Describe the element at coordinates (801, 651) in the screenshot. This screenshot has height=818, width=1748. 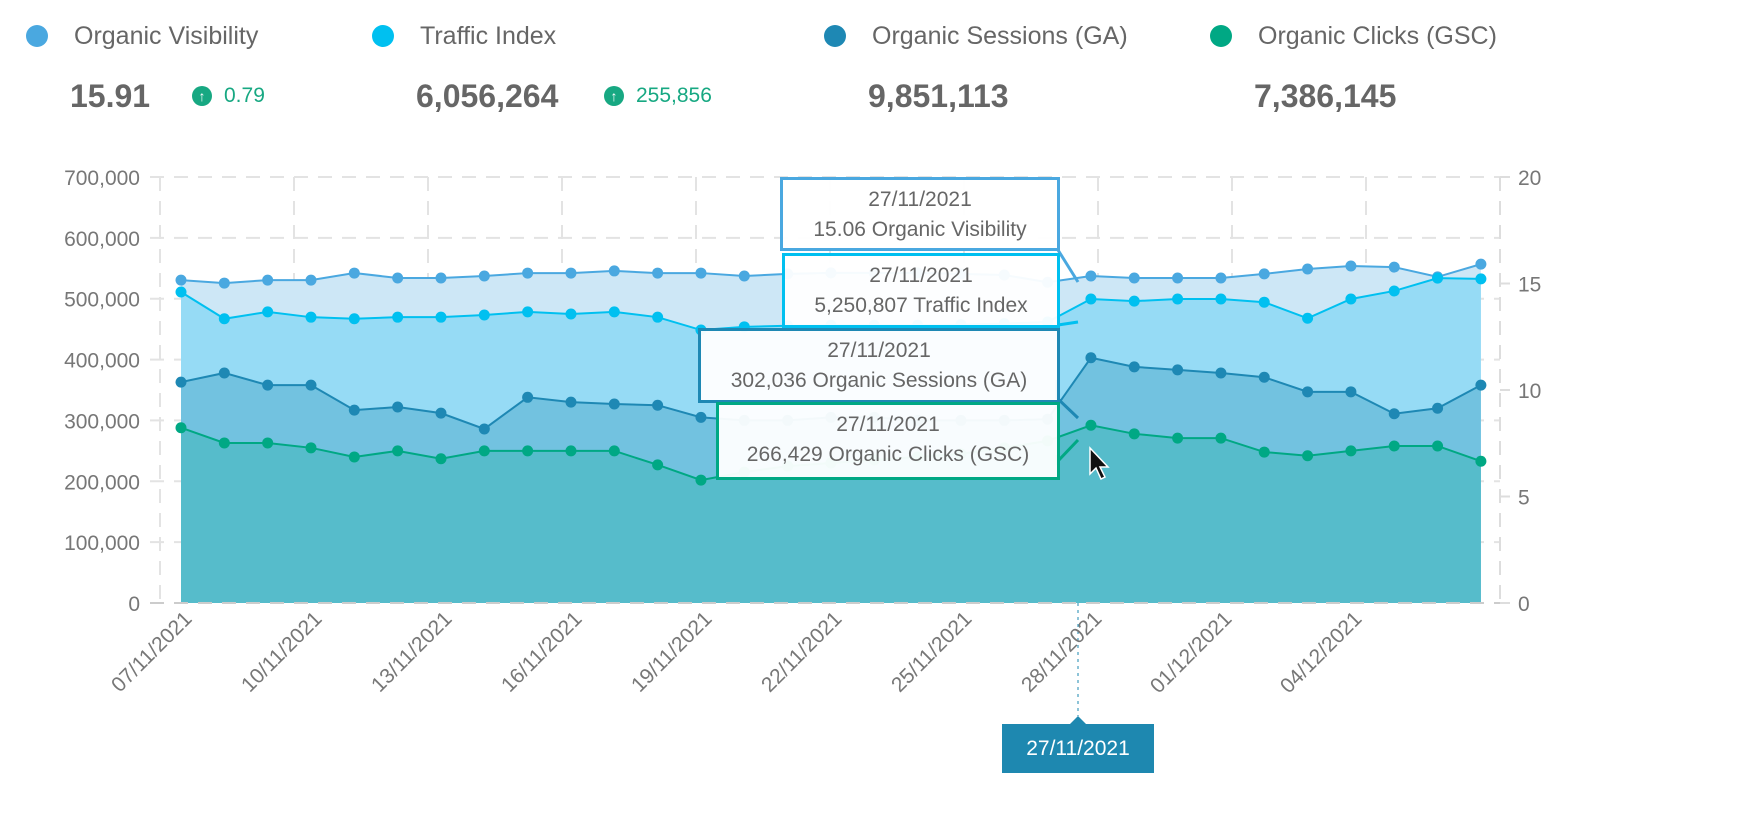
I see `x-tick-label: 22/11/2021` at that location.